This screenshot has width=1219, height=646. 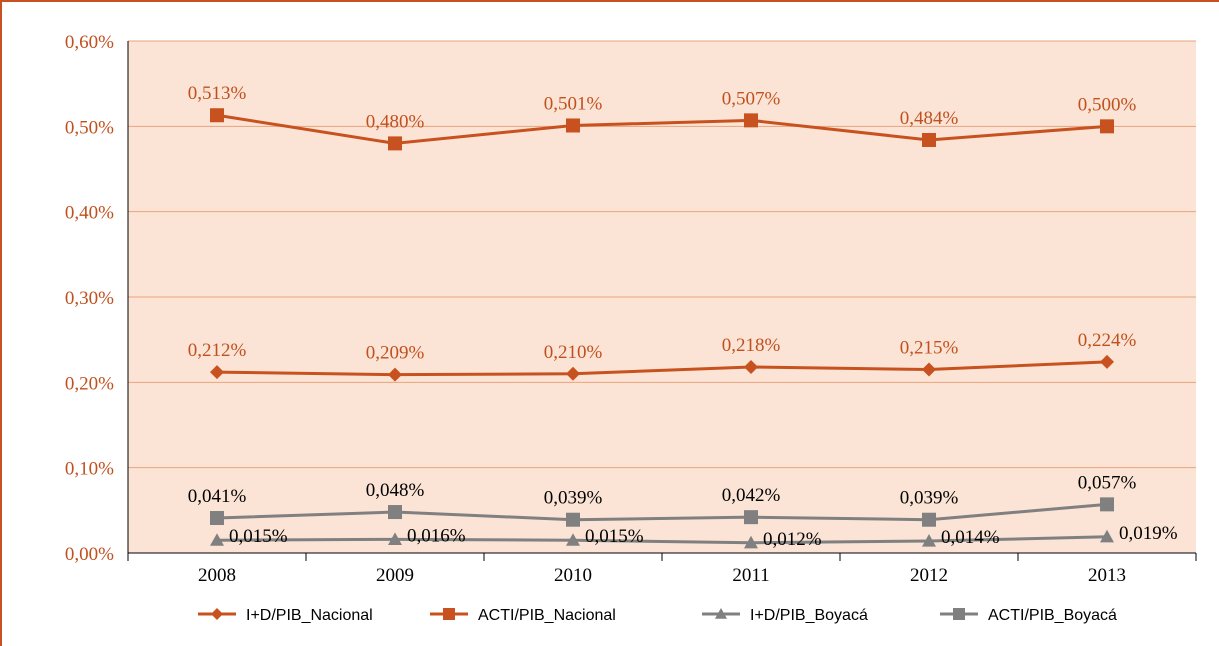 I want to click on y-tick-label: 0,20%, so click(x=89, y=383).